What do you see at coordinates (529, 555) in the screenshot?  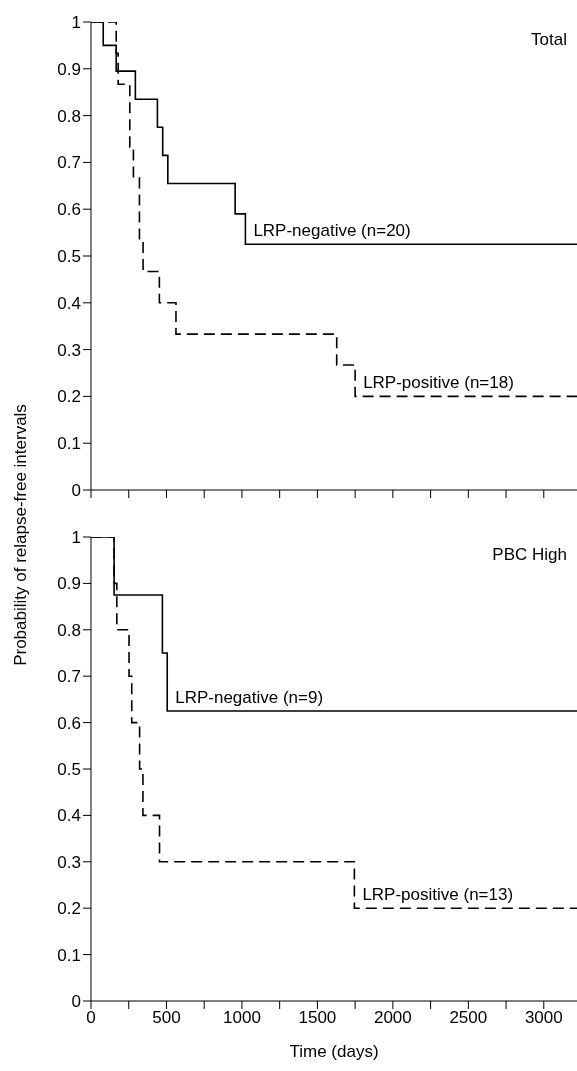 I see `text: PBC High` at bounding box center [529, 555].